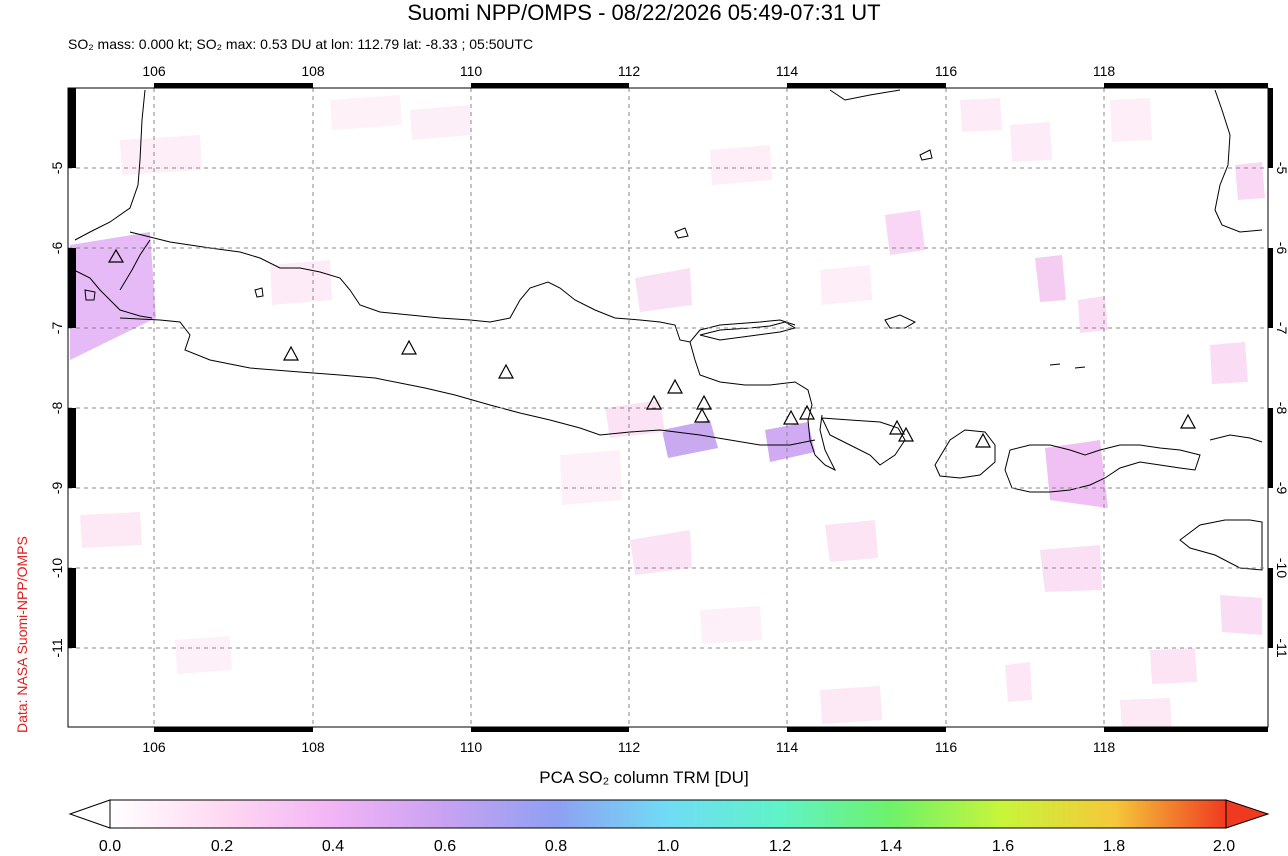  I want to click on colorbar-tick: 0.8, so click(556, 846).